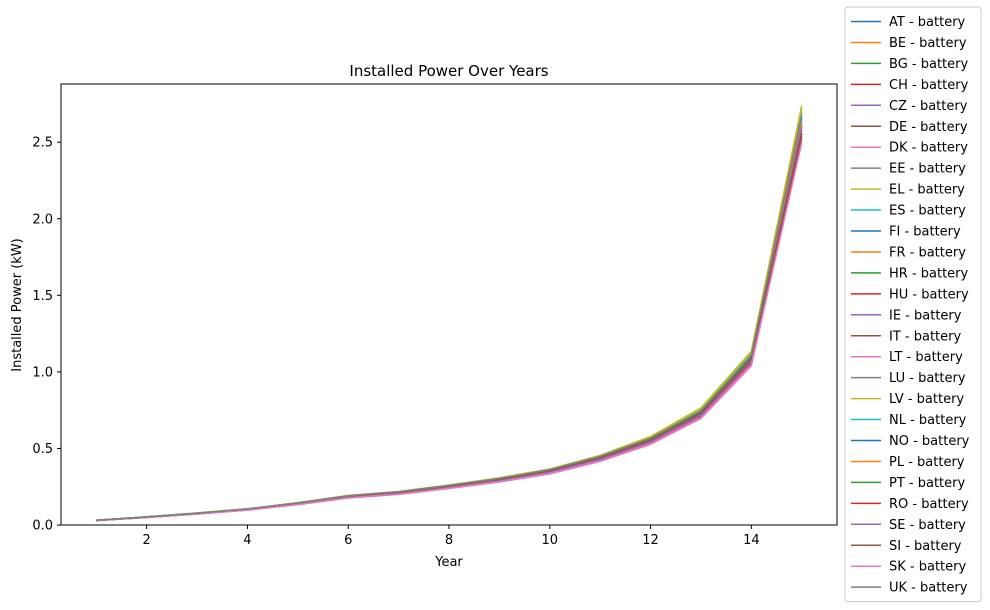 Image resolution: width=990 pixels, height=610 pixels. I want to click on x-tick-label: 10, so click(550, 540).